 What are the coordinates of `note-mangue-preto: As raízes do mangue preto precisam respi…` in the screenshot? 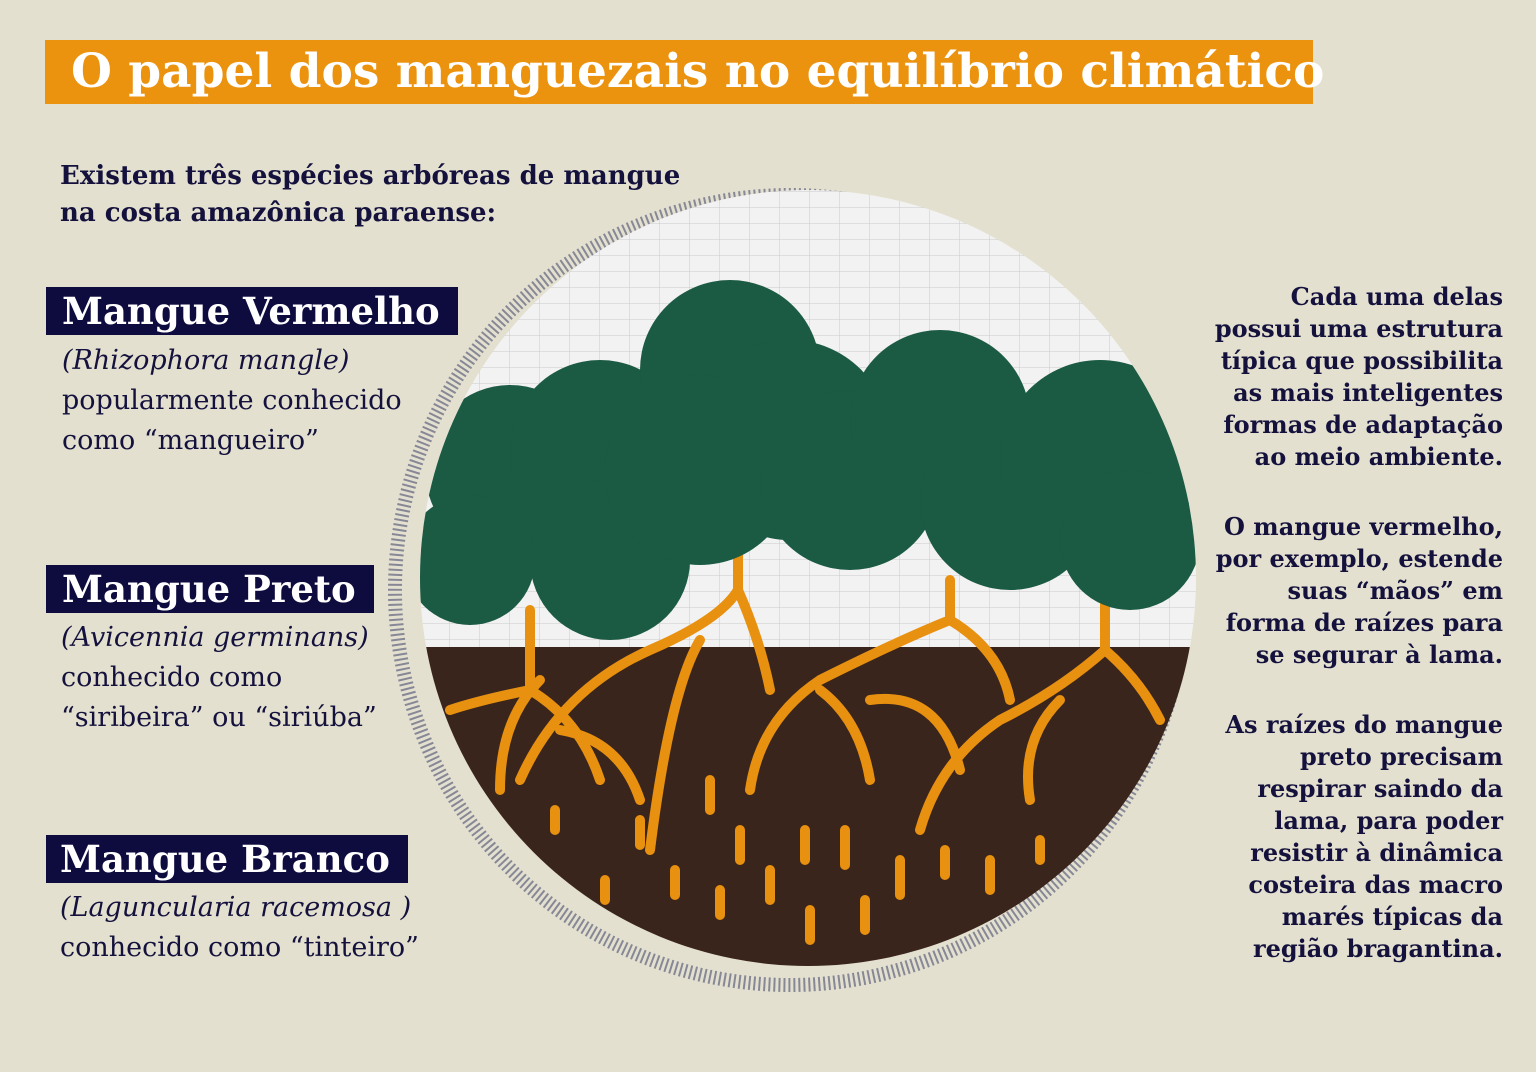 It's located at (1364, 836).